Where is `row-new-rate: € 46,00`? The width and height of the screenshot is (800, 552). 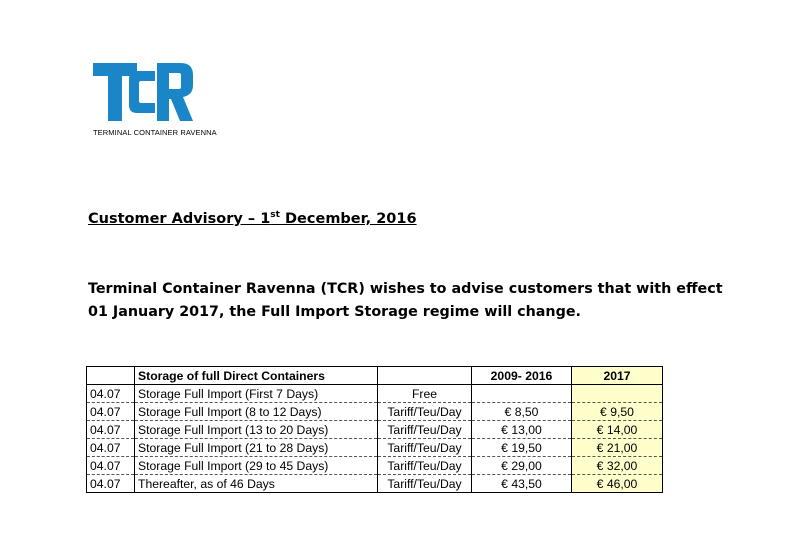
row-new-rate: € 46,00 is located at coordinates (617, 483).